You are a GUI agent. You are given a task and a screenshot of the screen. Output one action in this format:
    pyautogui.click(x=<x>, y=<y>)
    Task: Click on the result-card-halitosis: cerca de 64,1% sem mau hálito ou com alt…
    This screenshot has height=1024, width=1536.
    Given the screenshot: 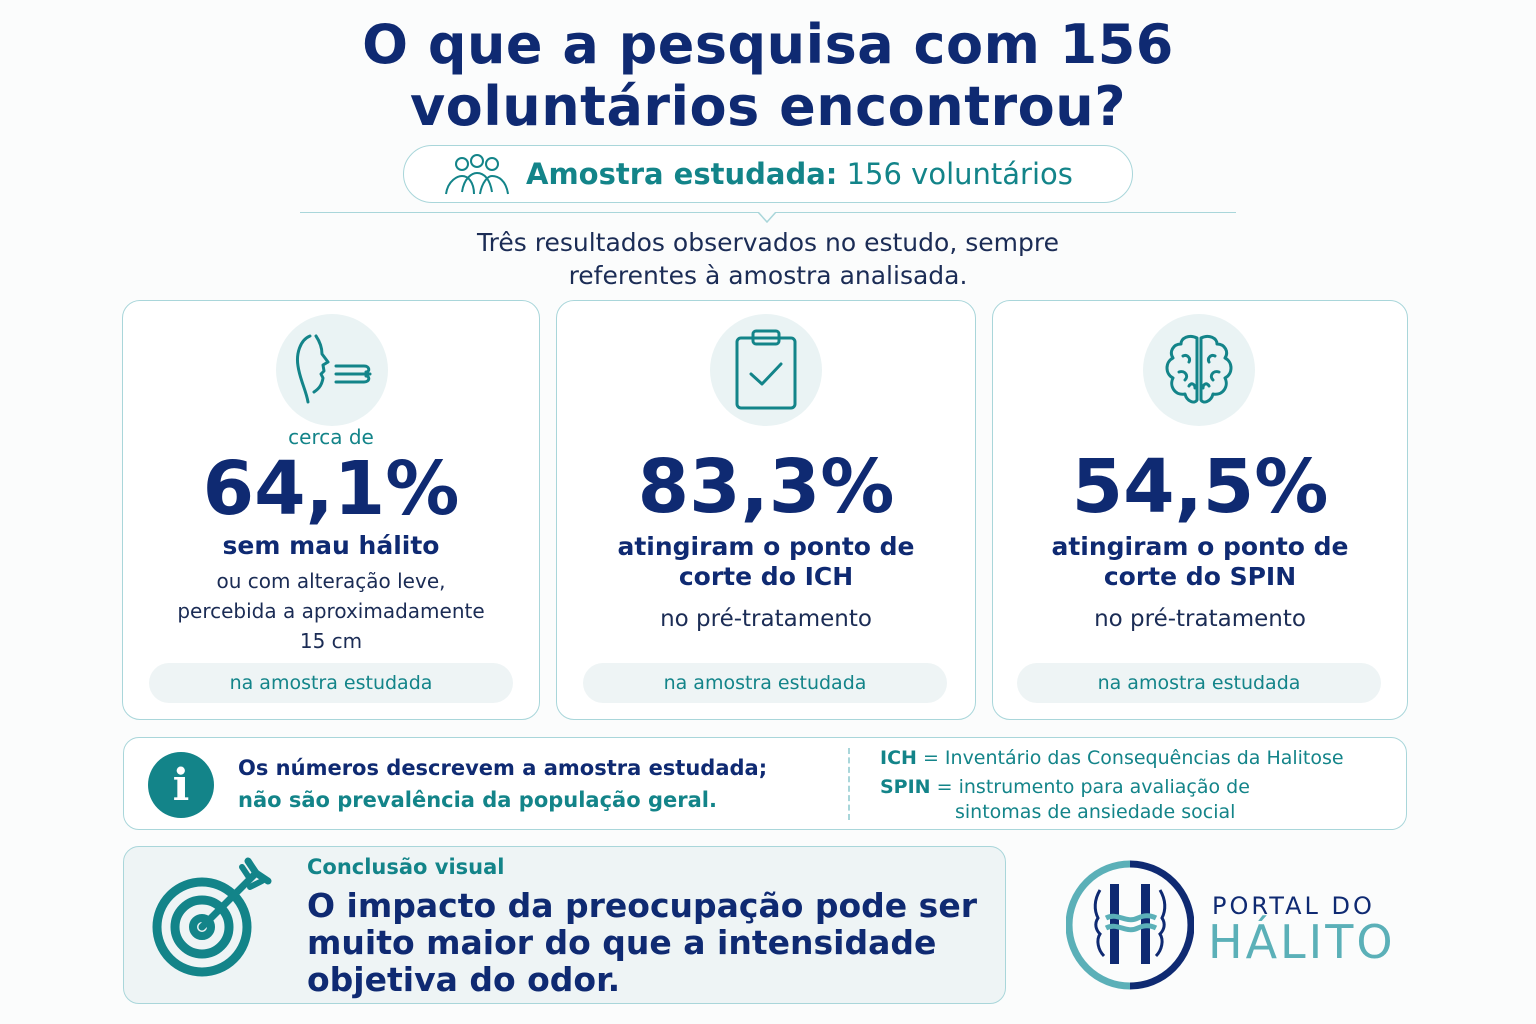 What is the action you would take?
    pyautogui.click(x=331, y=510)
    